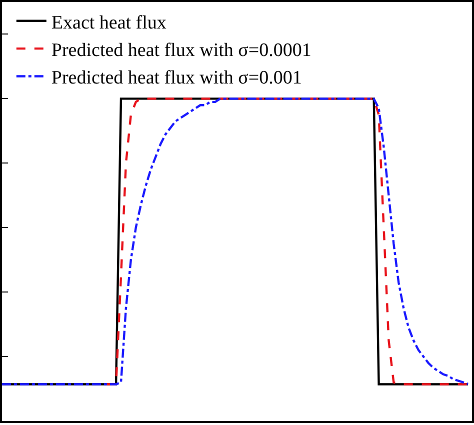 The width and height of the screenshot is (474, 425). What do you see at coordinates (181, 50) in the screenshot?
I see `legend-label: Predicted heat flux with σ=0.0001` at bounding box center [181, 50].